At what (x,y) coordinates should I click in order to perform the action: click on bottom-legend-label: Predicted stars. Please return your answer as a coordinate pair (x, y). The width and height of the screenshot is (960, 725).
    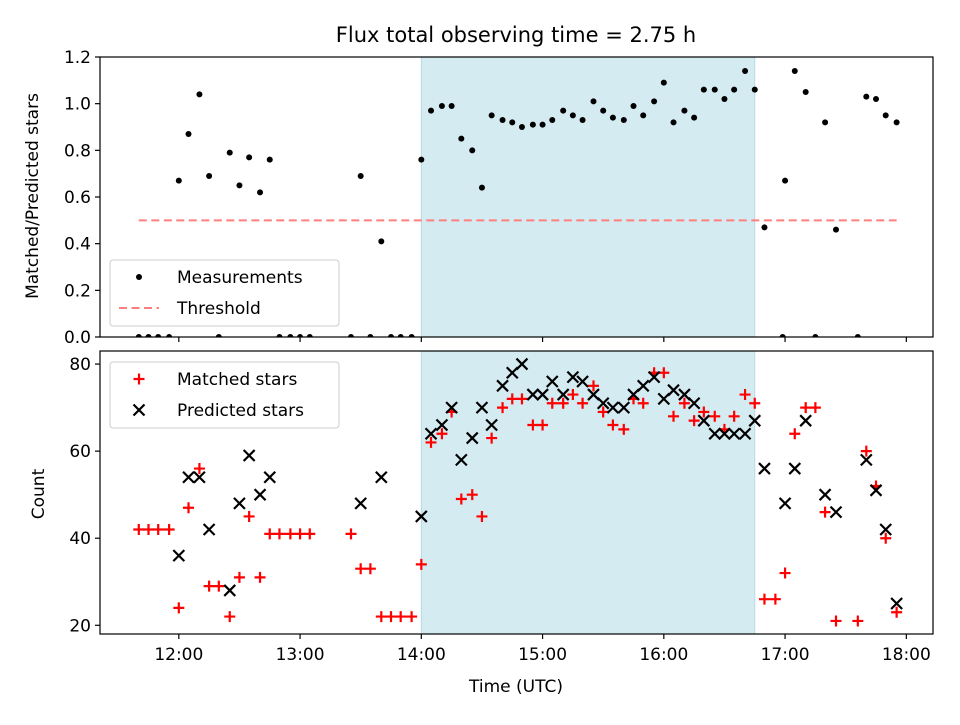
    Looking at the image, I should click on (240, 411).